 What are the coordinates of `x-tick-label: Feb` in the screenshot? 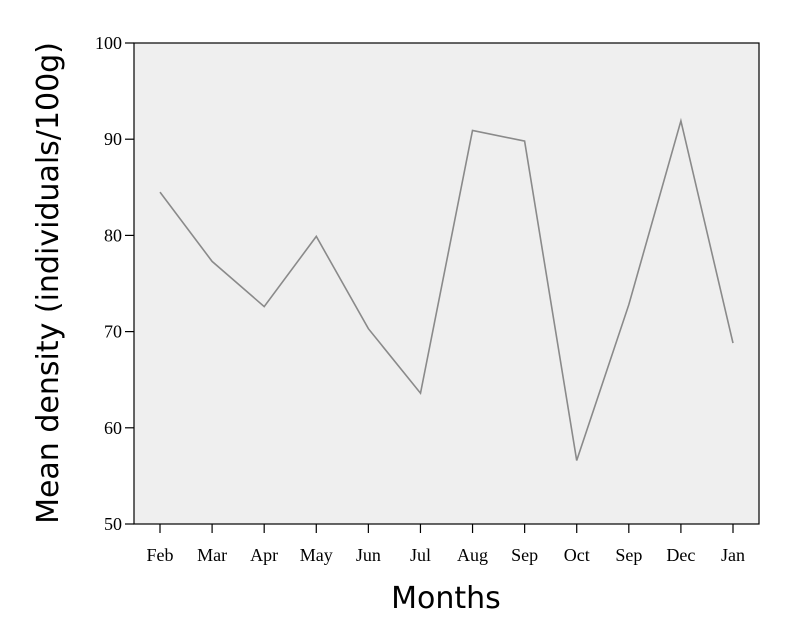 It's located at (160, 555).